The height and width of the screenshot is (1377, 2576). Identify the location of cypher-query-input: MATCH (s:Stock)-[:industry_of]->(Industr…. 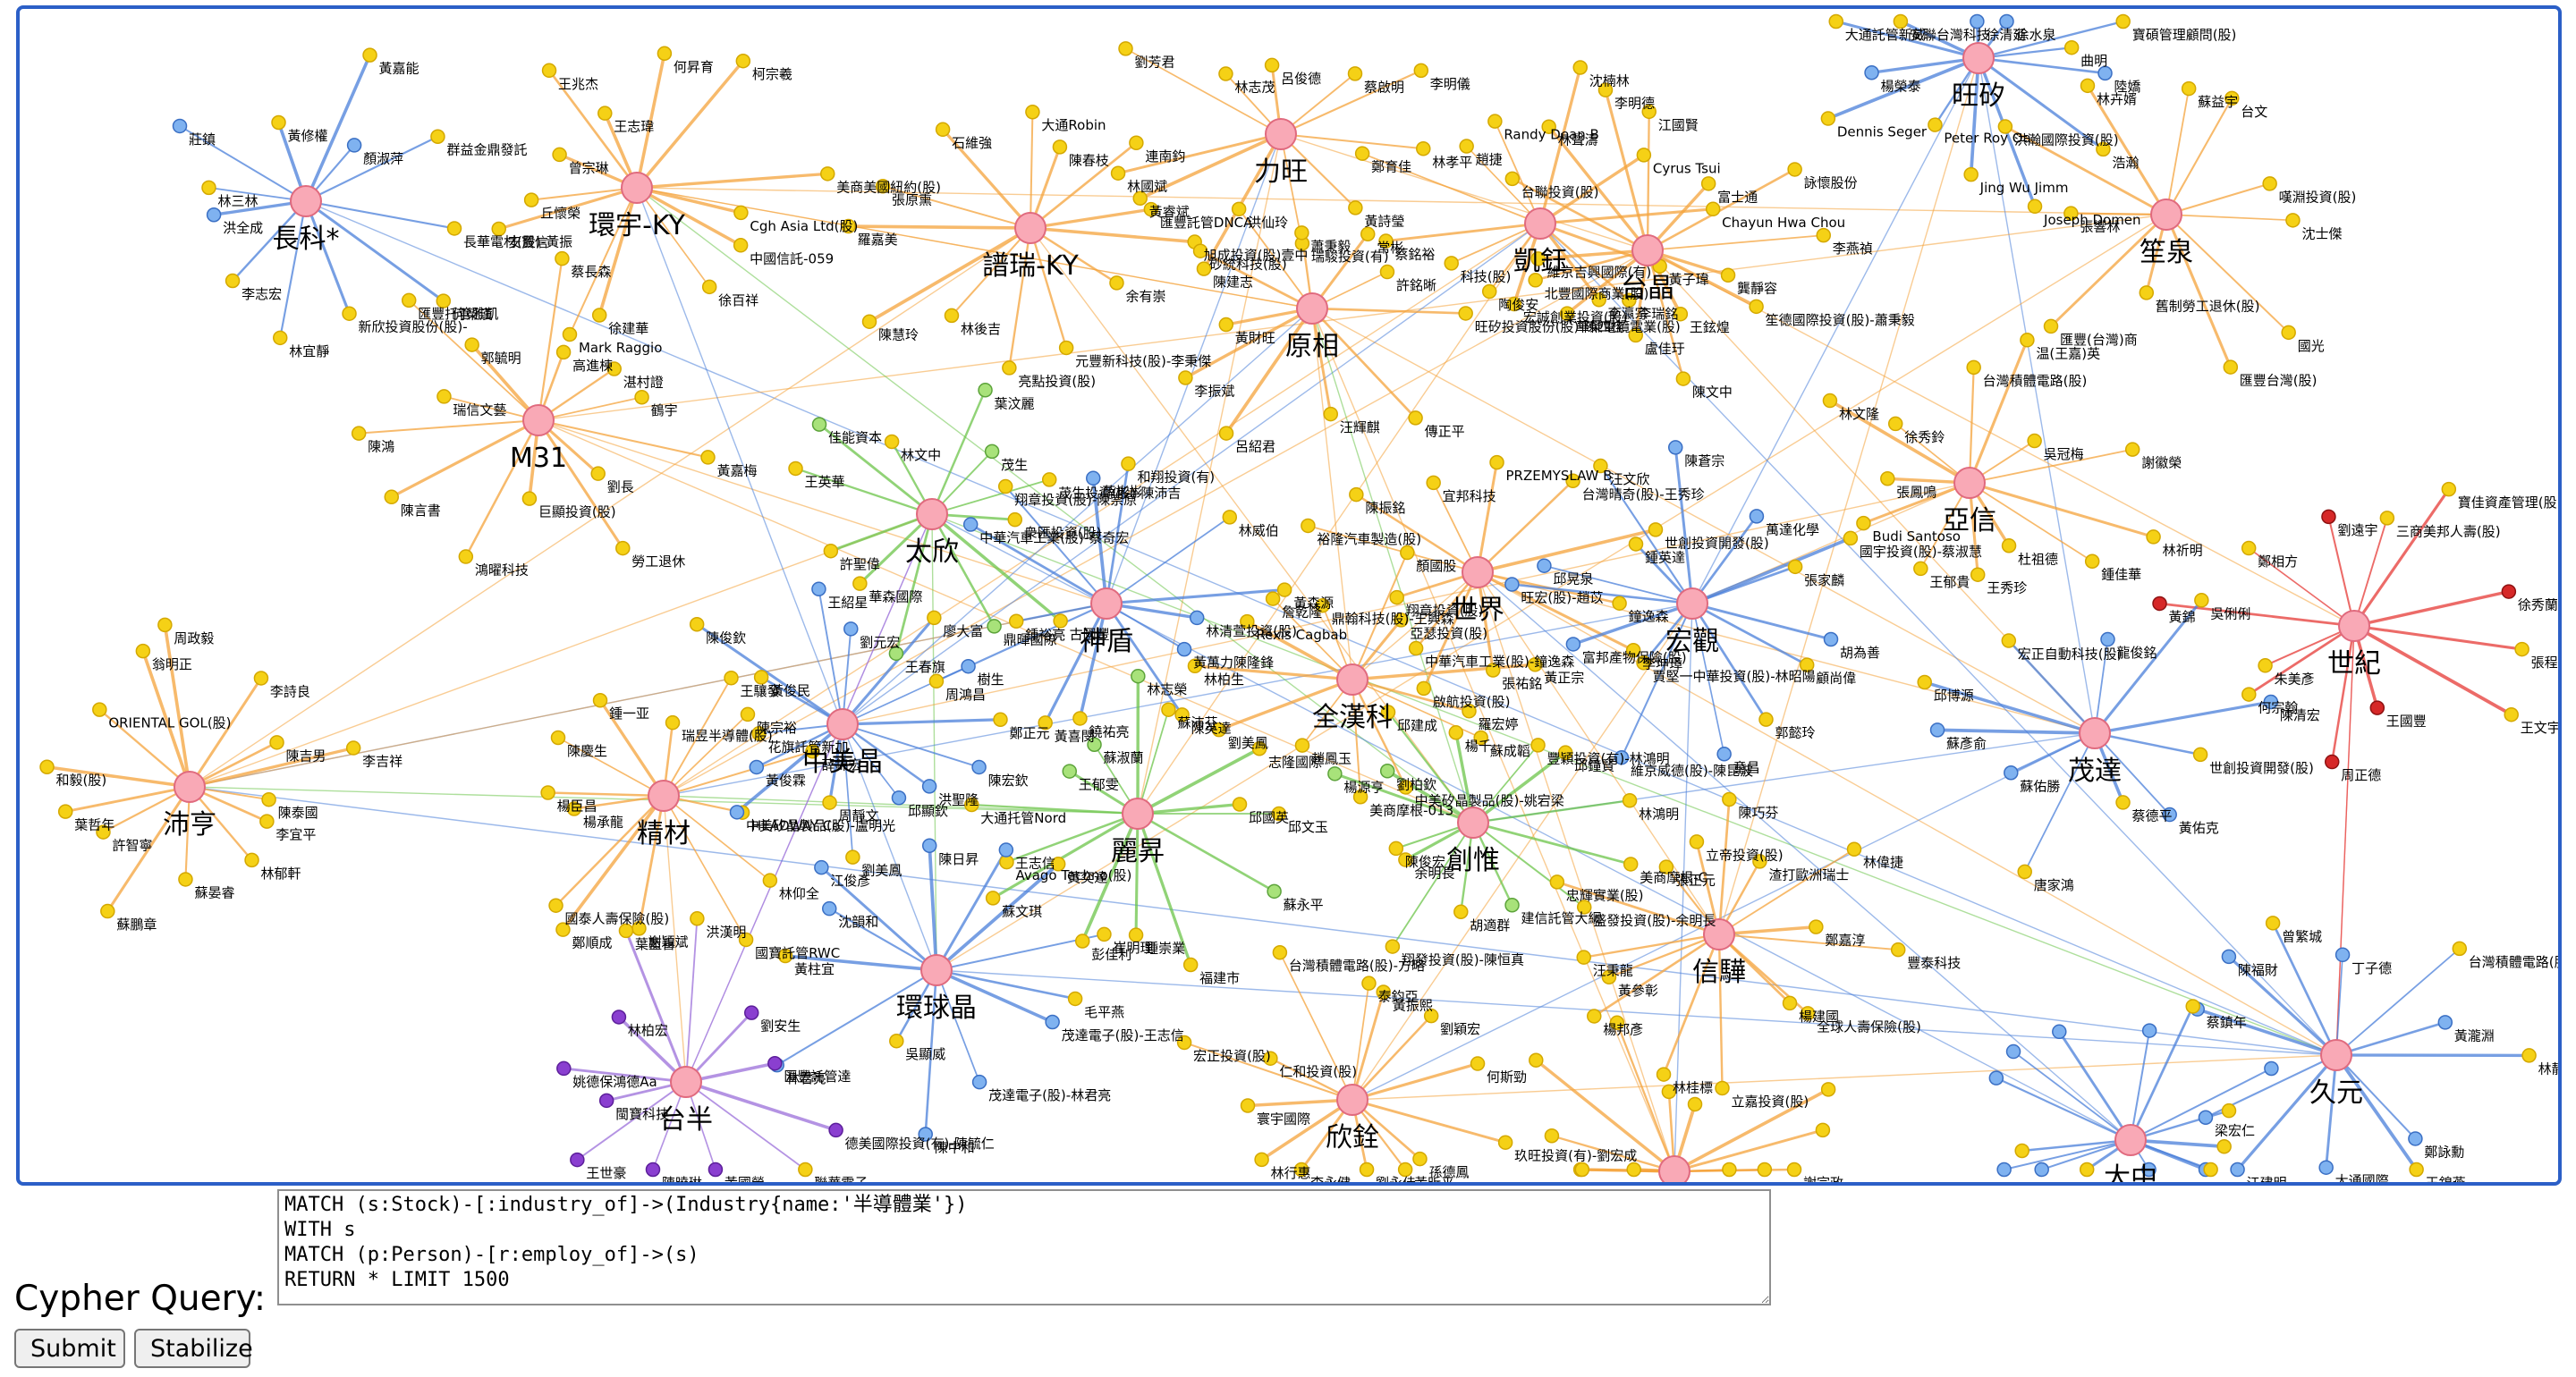
(1024, 1247).